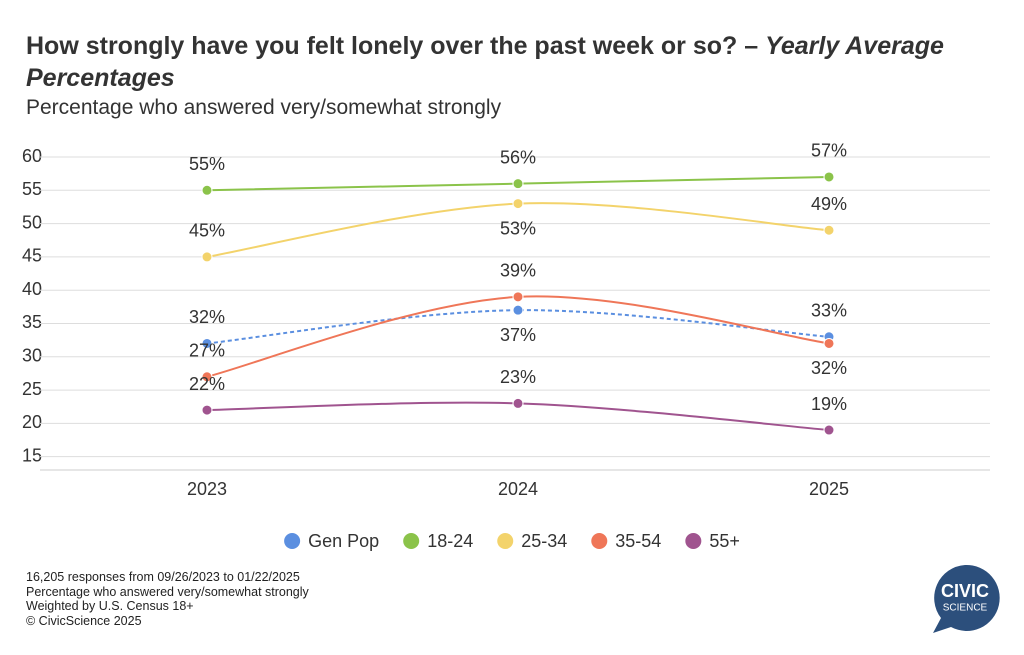 The width and height of the screenshot is (1024, 655). I want to click on y-tick-label: 45, so click(32, 256).